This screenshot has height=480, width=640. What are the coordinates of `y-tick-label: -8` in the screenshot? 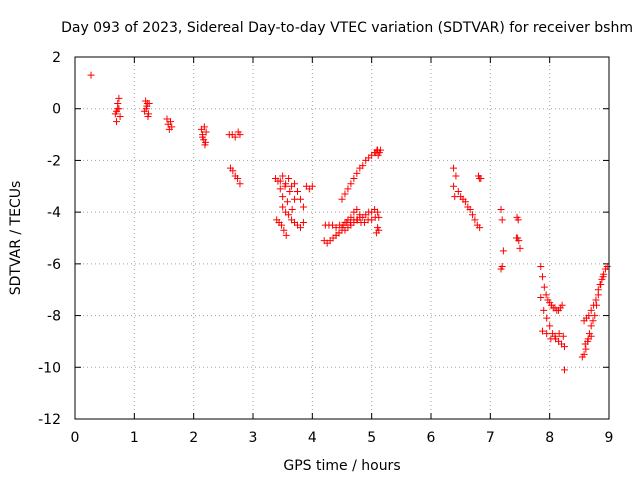 It's located at (54, 317).